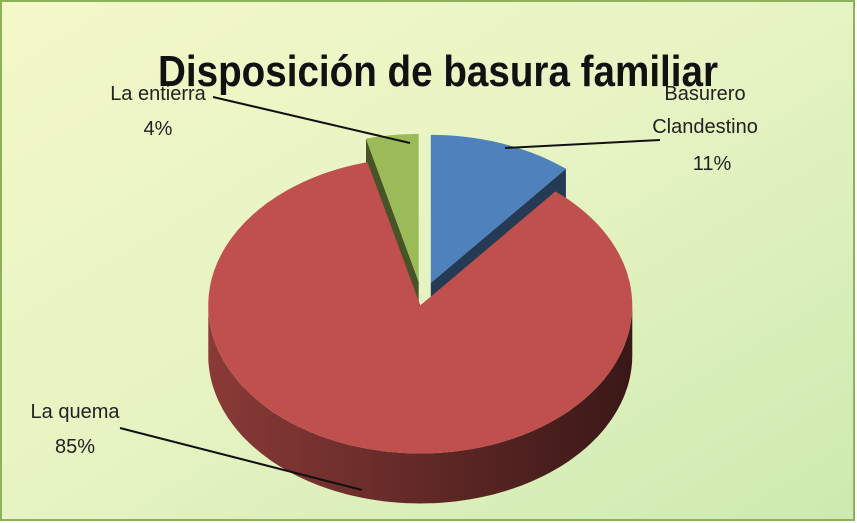  I want to click on slice-value-label: 85%, so click(75, 447).